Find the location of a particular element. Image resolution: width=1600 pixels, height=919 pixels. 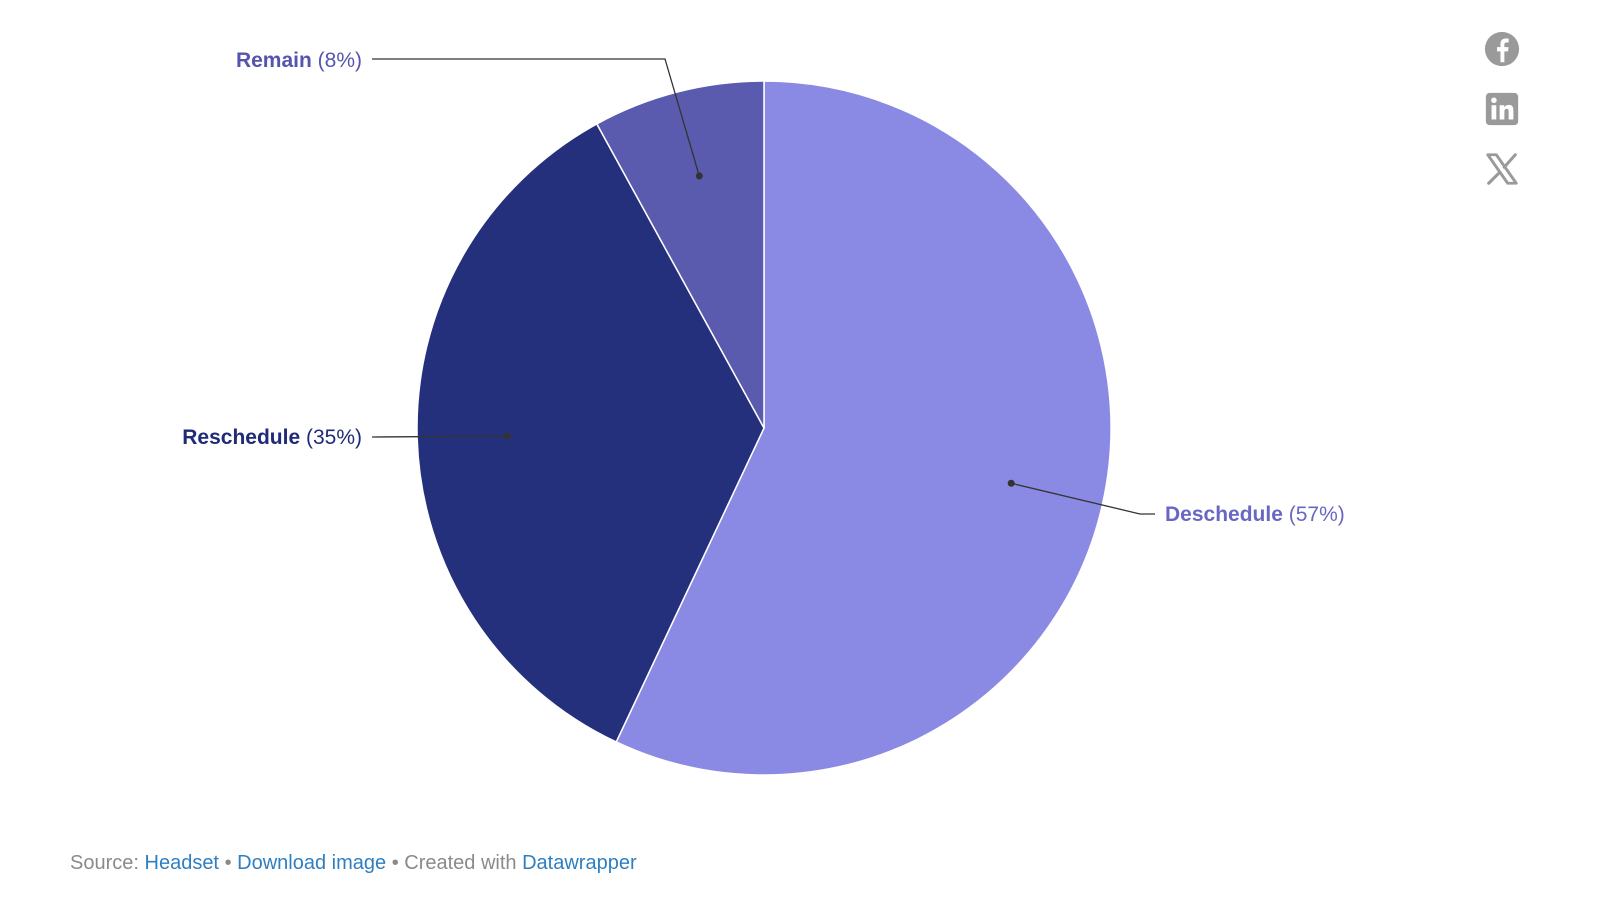

slice-label-deschedule: Deschedule (57%) is located at coordinates (1255, 514).